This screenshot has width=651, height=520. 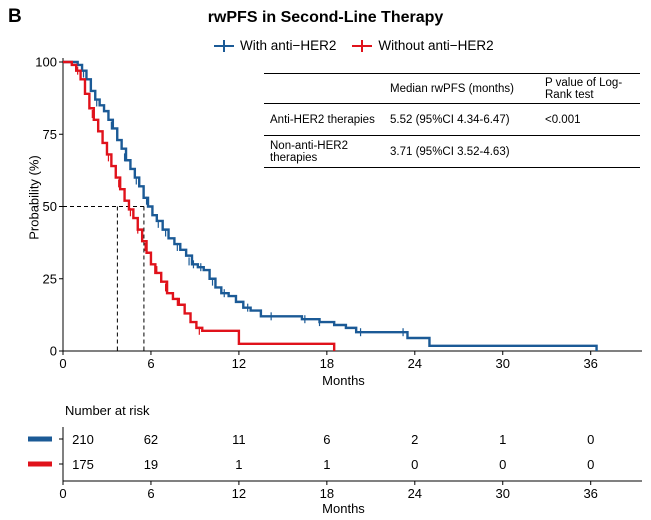 I want to click on x-tick-label: 0, so click(x=62, y=363).